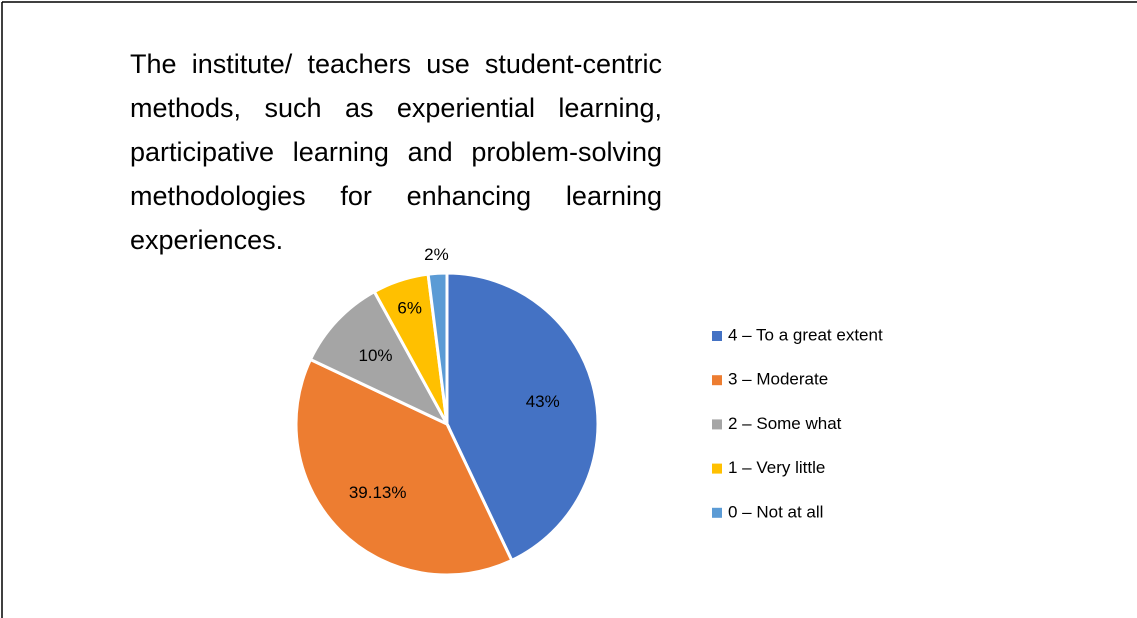  Describe the element at coordinates (805, 334) in the screenshot. I see `legend-label: 4 – To a great extent` at that location.